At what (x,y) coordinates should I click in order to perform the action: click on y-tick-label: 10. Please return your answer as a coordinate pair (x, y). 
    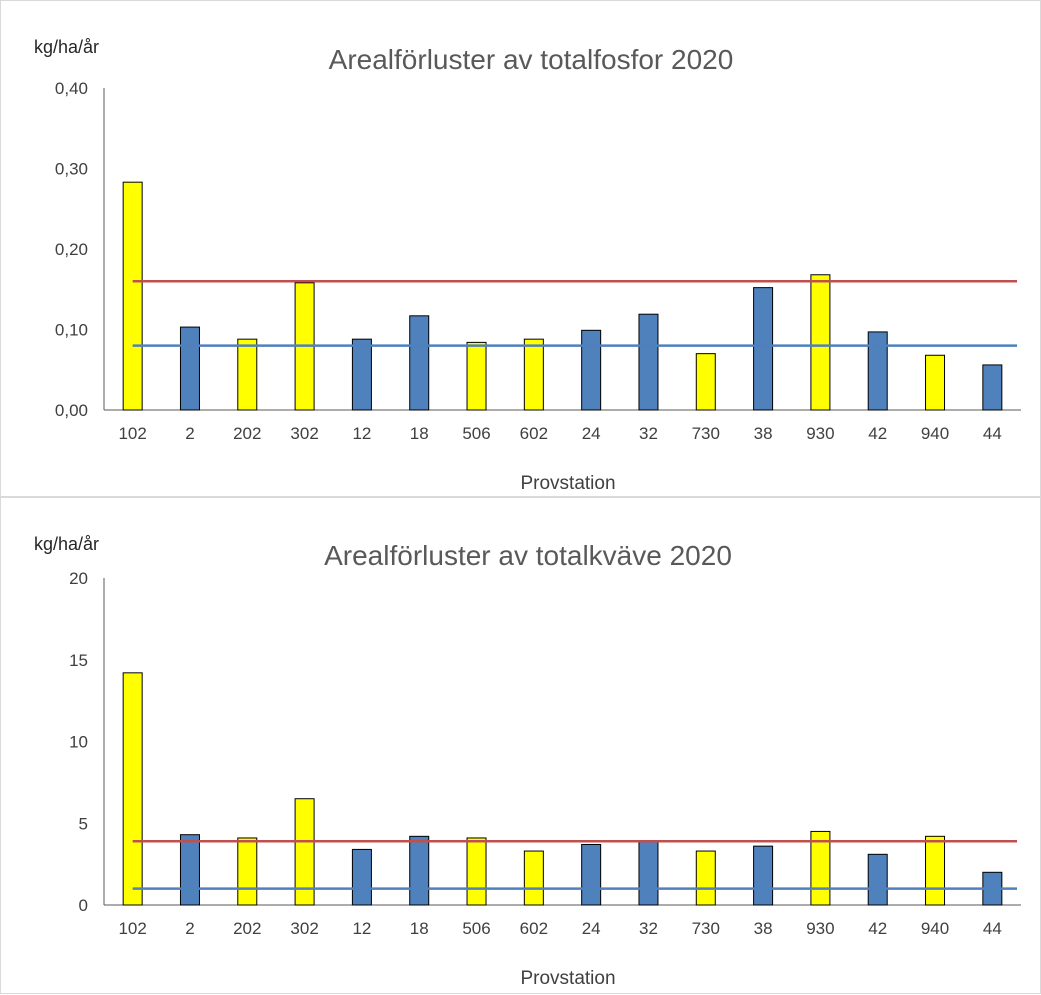
    Looking at the image, I should click on (78, 742).